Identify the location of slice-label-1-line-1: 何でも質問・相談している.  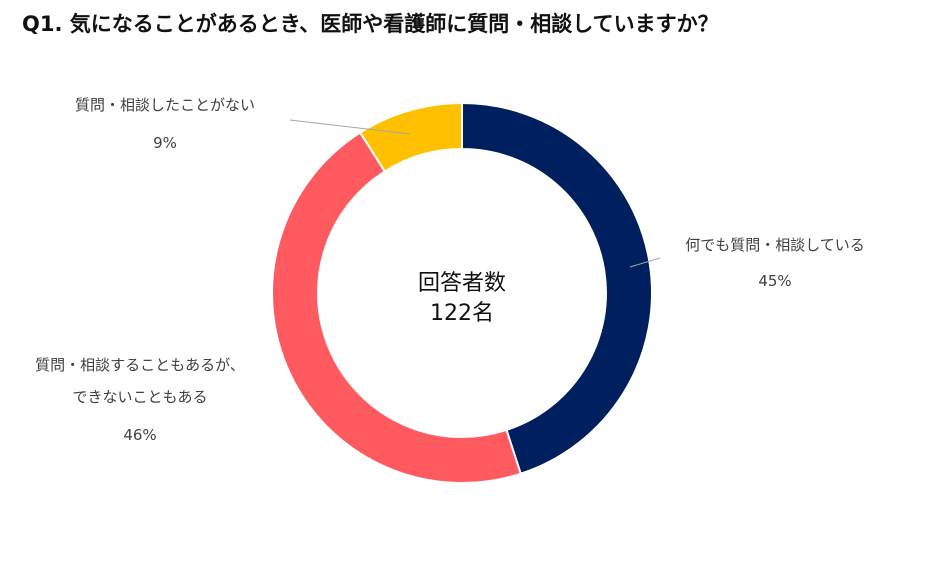
(775, 245).